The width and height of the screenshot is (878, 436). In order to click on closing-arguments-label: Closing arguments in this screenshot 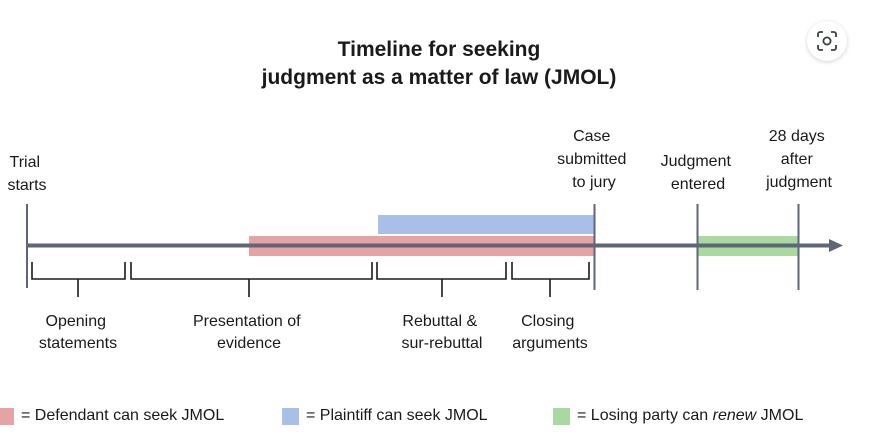, I will do `click(550, 332)`.